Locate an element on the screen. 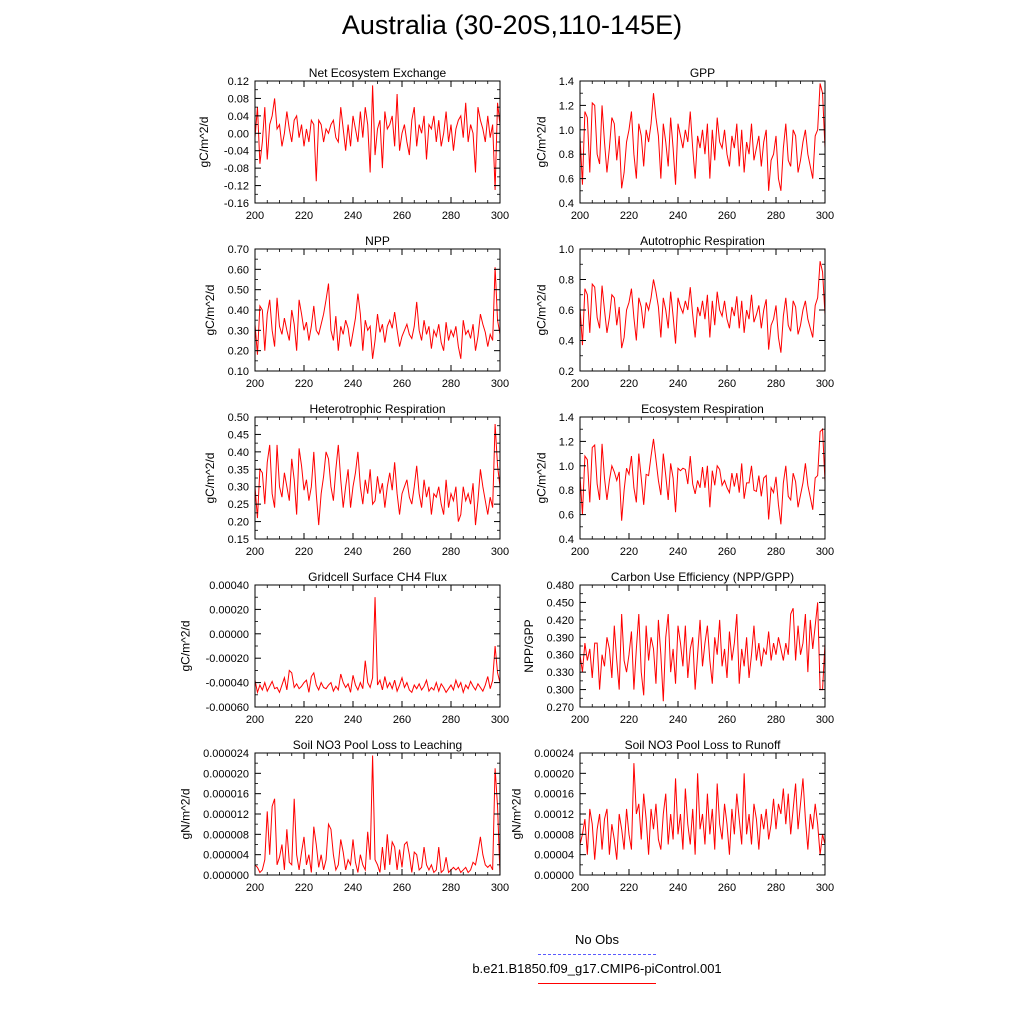 This screenshot has width=1024, height=1024. y-tick-label: 0.00024 is located at coordinates (554, 754).